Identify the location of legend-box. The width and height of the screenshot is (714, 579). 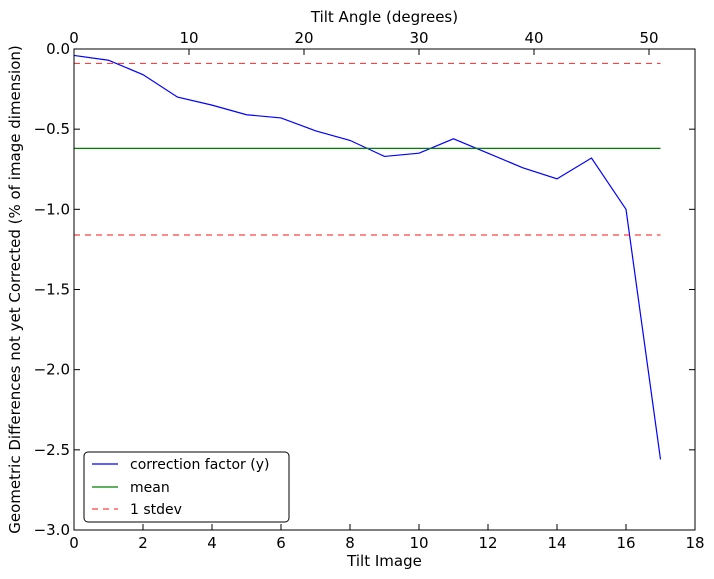
(186, 487).